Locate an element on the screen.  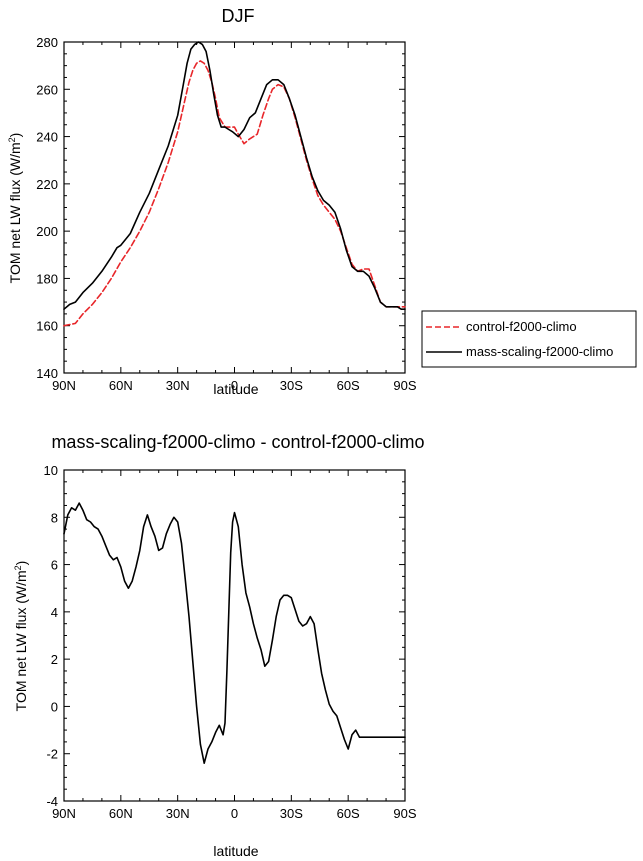
top-x-tick-label: 60S is located at coordinates (348, 385).